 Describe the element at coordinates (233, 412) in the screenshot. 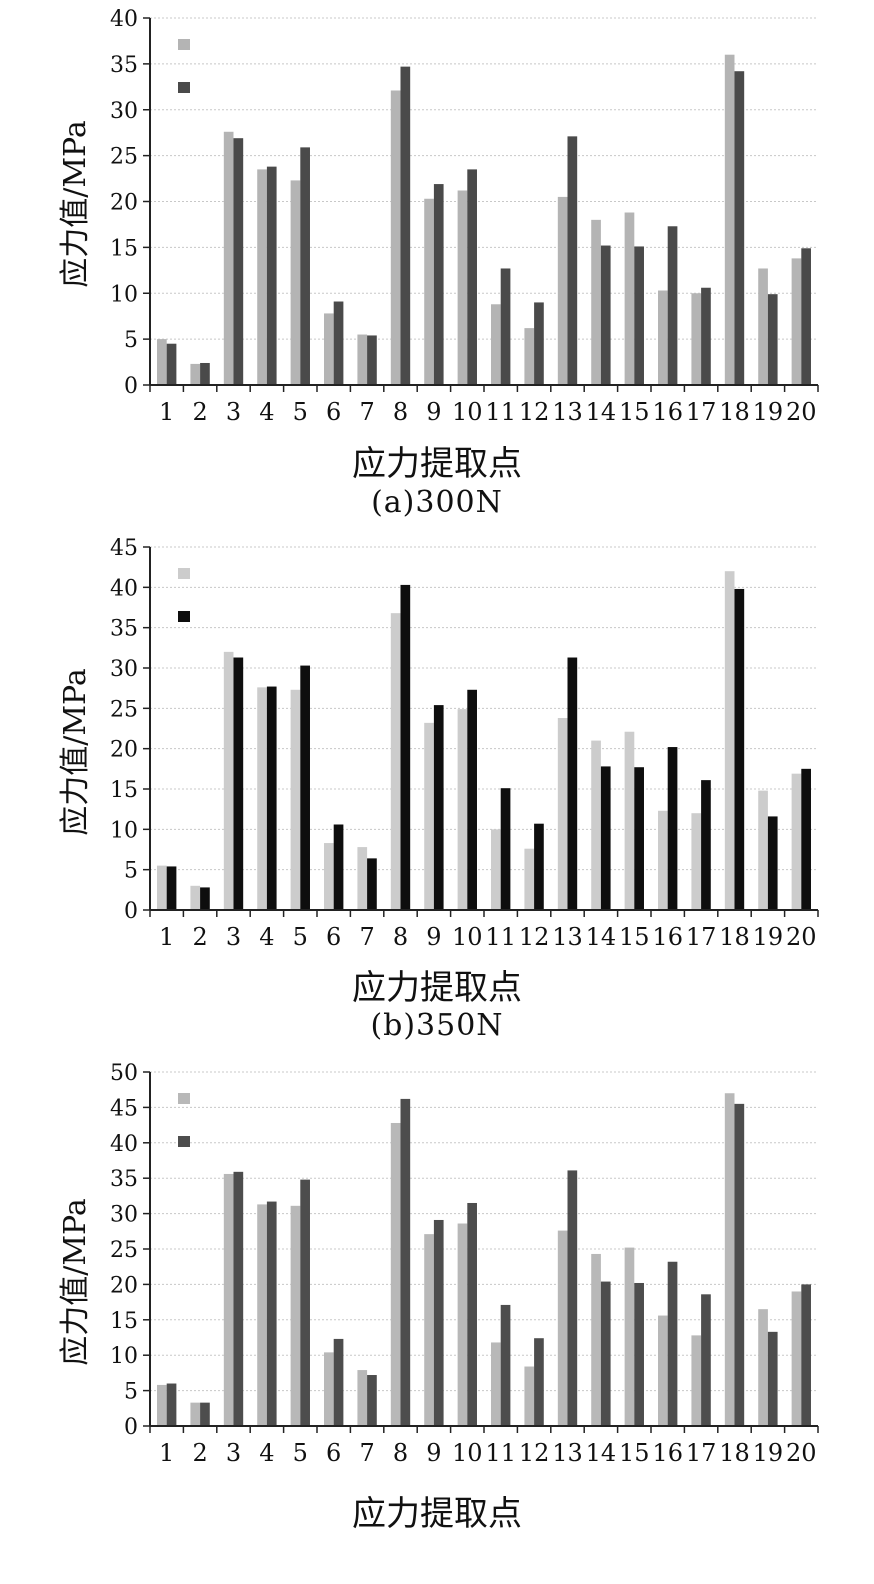

I see `x-tick-label-3: 3` at that location.